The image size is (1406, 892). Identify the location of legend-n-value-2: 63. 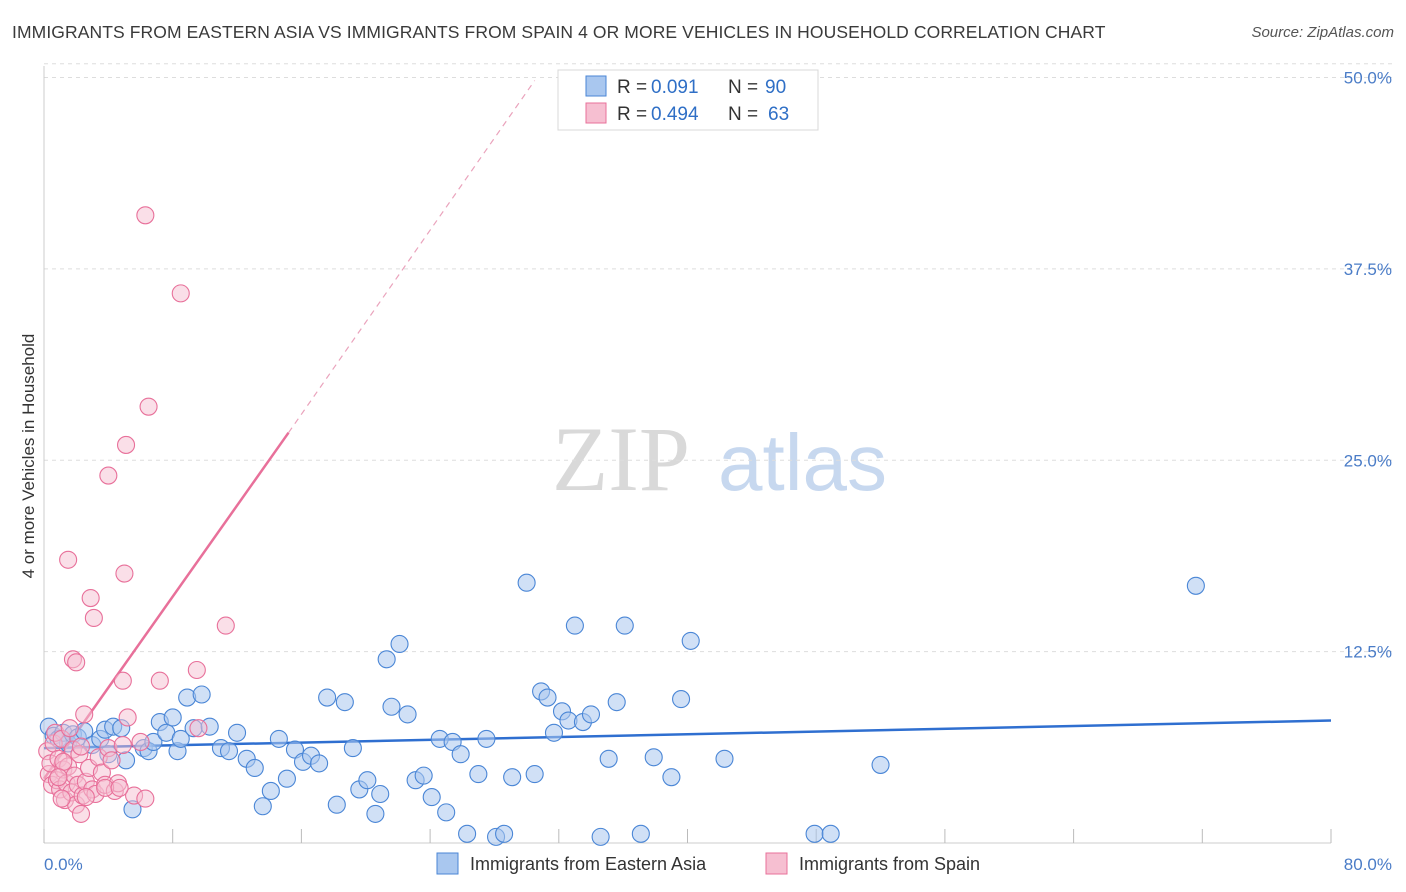
(778, 114).